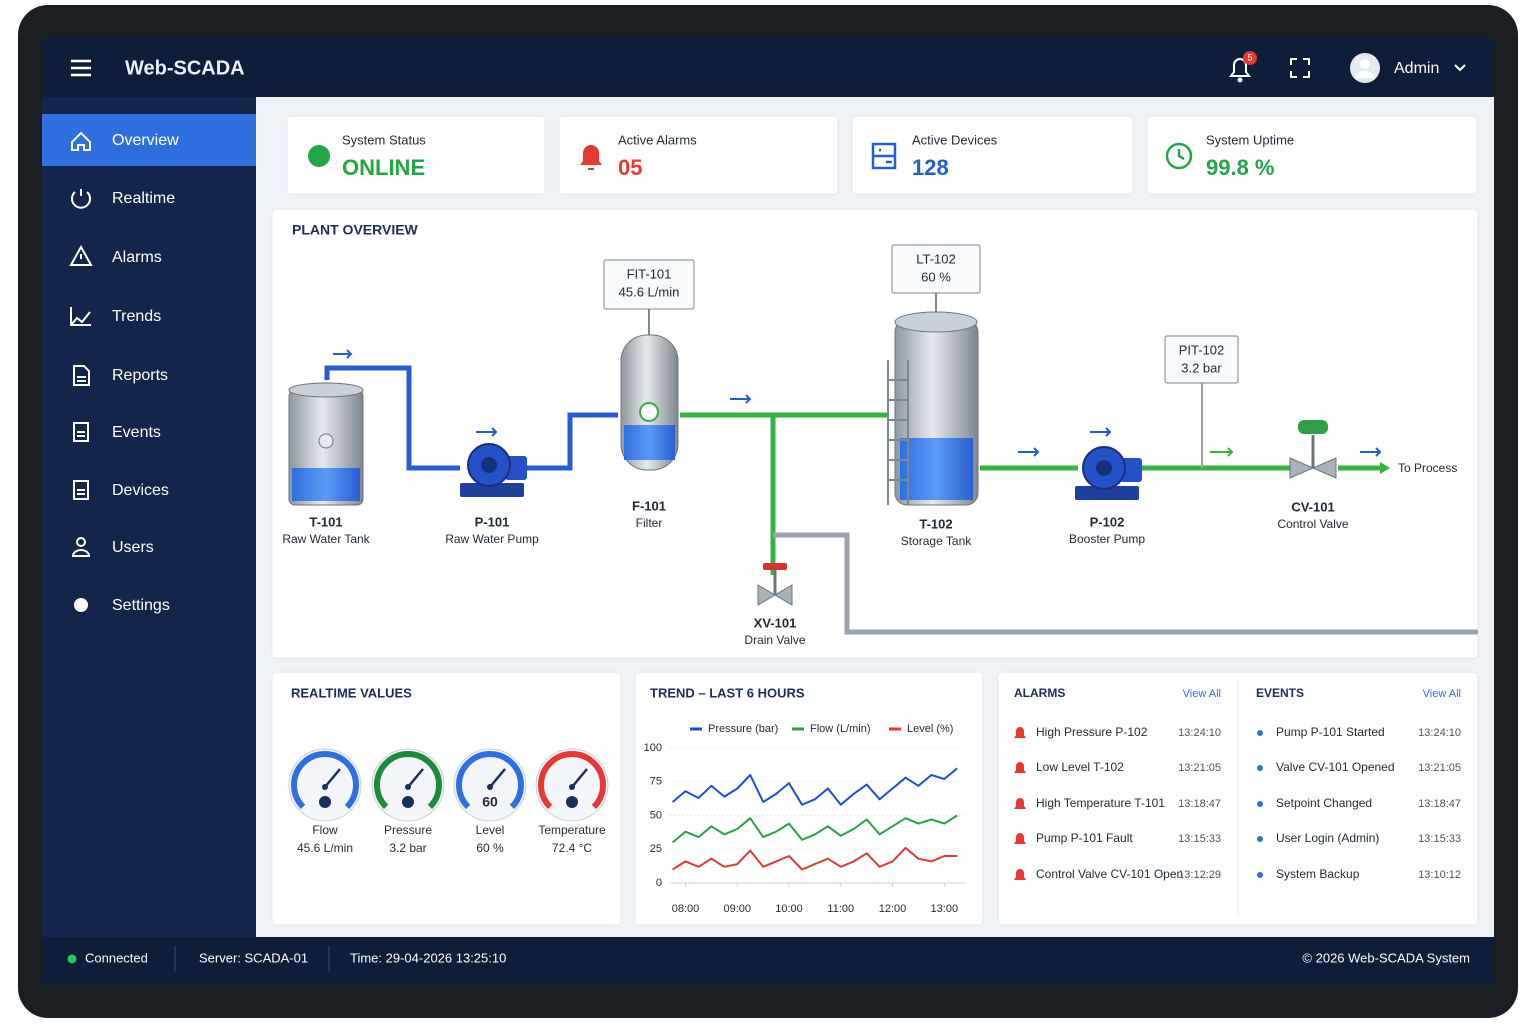 The width and height of the screenshot is (1536, 1024). What do you see at coordinates (649, 284) in the screenshot?
I see `instrument-box` at bounding box center [649, 284].